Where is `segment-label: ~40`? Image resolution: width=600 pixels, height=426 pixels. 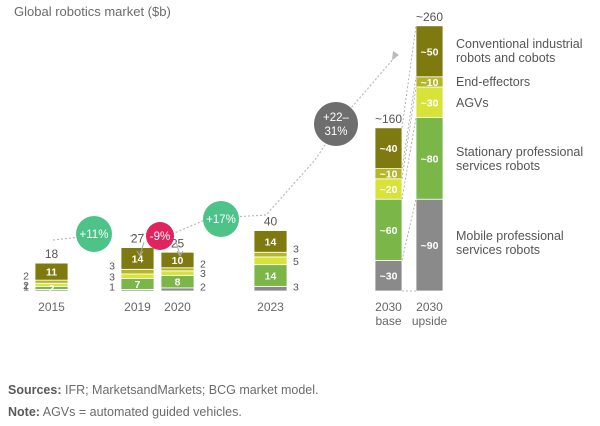 segment-label: ~40 is located at coordinates (389, 149).